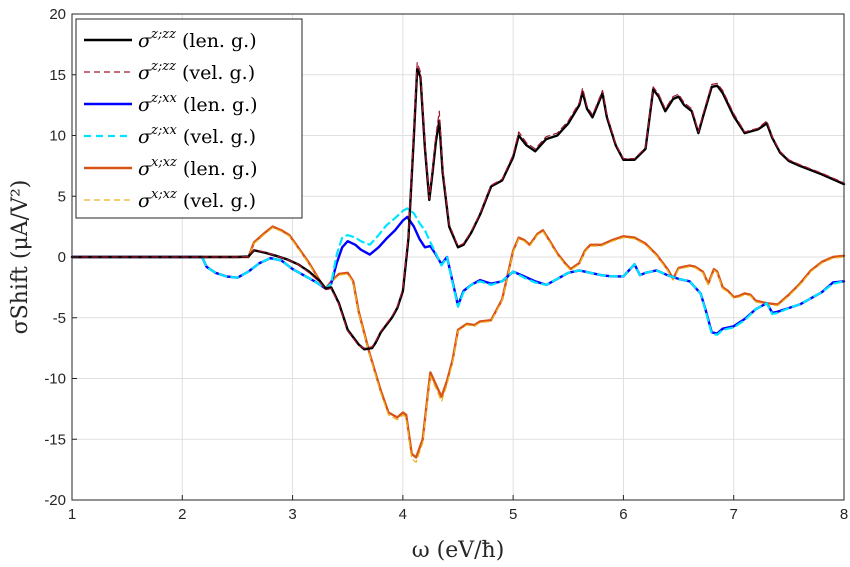  What do you see at coordinates (196, 71) in the screenshot?
I see `legend-label-1: σz;zz (vel. g.)` at bounding box center [196, 71].